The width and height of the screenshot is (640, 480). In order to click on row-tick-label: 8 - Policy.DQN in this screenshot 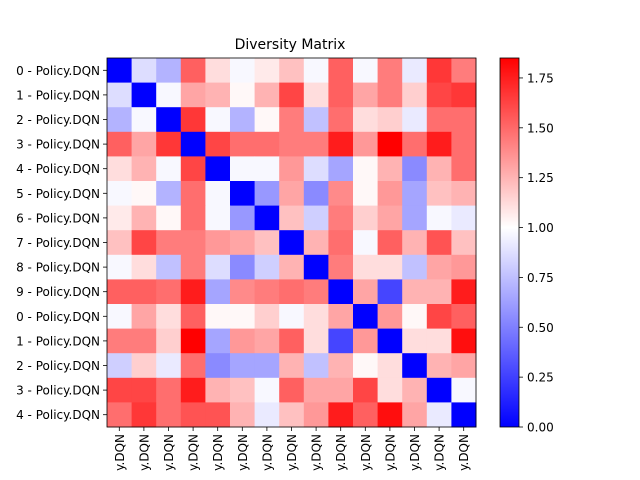, I will do `click(58, 268)`.